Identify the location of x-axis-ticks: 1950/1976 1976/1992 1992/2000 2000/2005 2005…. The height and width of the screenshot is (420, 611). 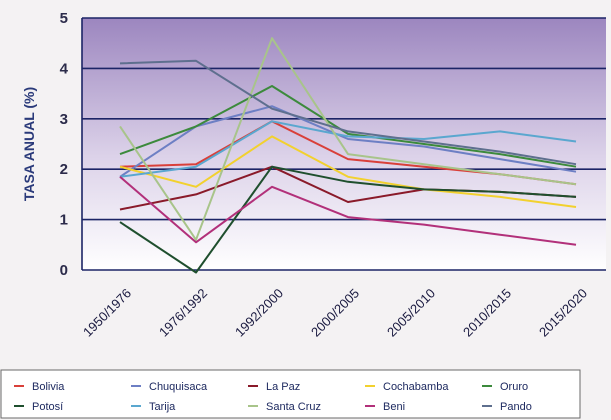
(335, 313).